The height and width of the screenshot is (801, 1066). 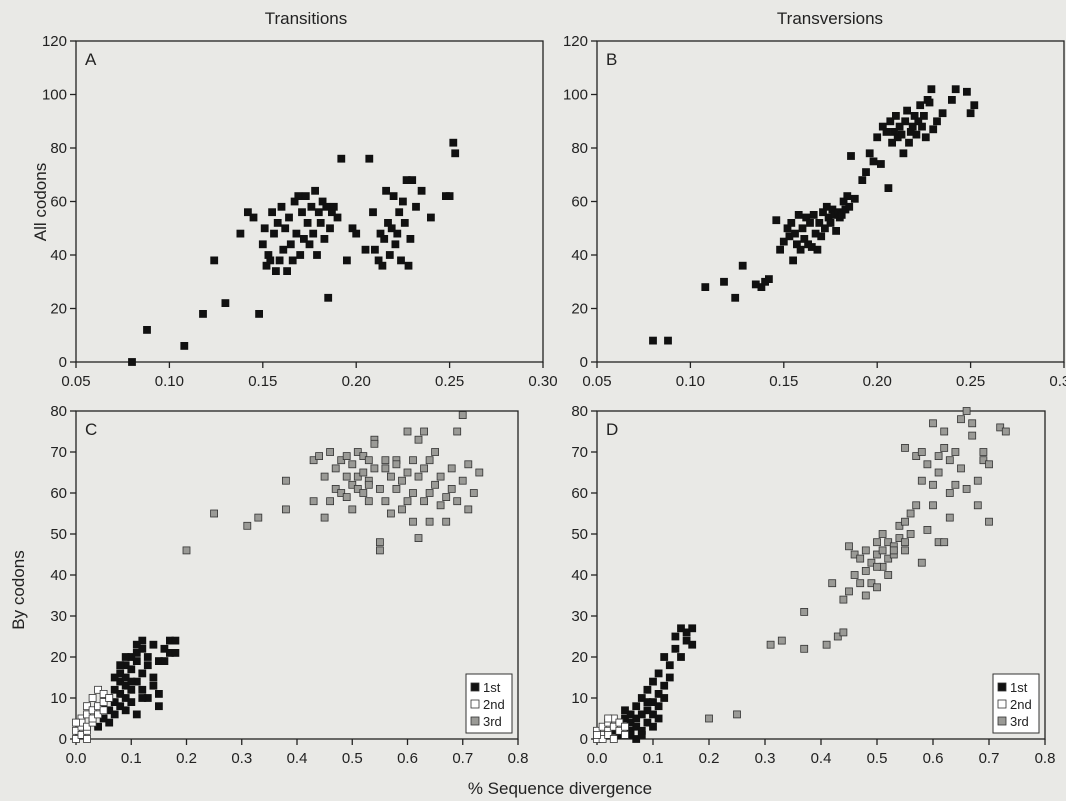 What do you see at coordinates (821, 758) in the screenshot?
I see `x-tick-label-d: 0.4` at bounding box center [821, 758].